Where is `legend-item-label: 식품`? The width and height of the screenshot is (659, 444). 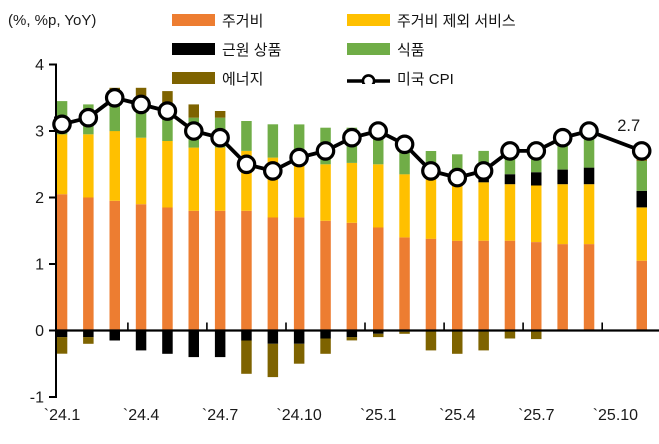
legend-item-label: 식품 is located at coordinates (411, 50).